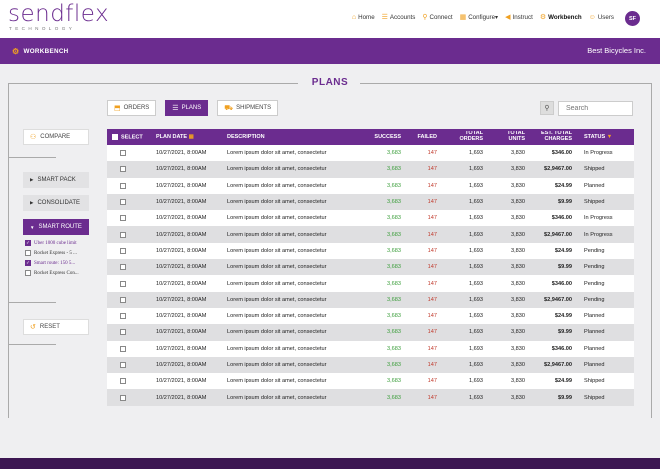 The height and width of the screenshot is (469, 660). Describe the element at coordinates (131, 136) in the screenshot. I see `col-select: SELECT` at that location.